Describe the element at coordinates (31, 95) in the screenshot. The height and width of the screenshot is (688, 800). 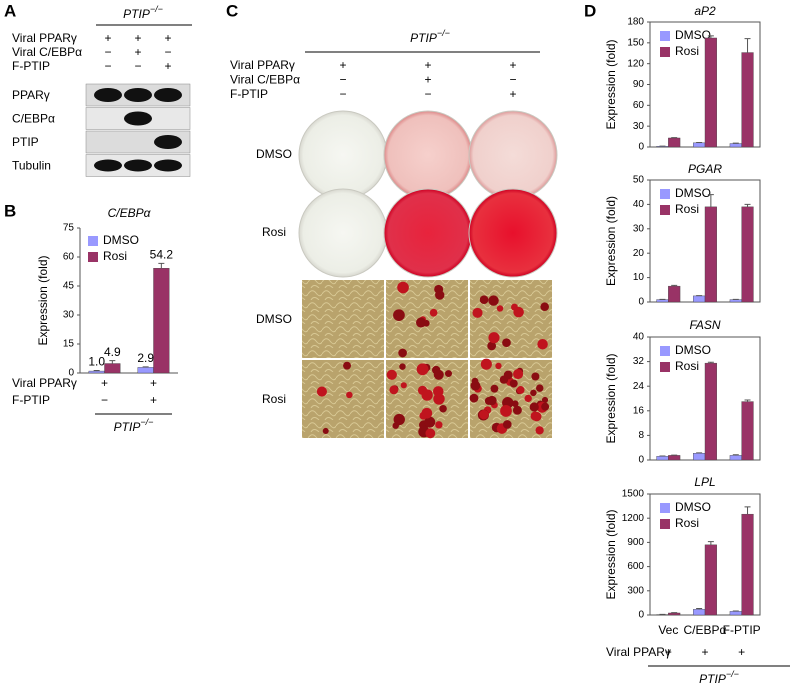
I see `blot-label: PPARγ` at that location.